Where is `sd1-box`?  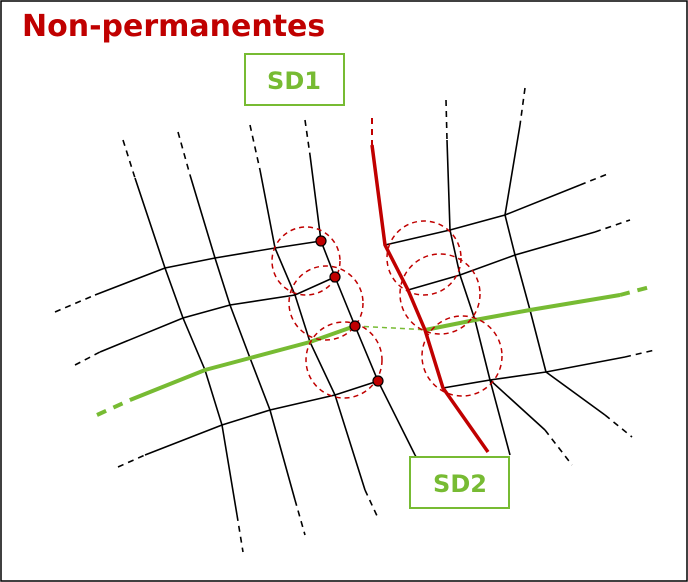
sd1-box is located at coordinates (294, 79).